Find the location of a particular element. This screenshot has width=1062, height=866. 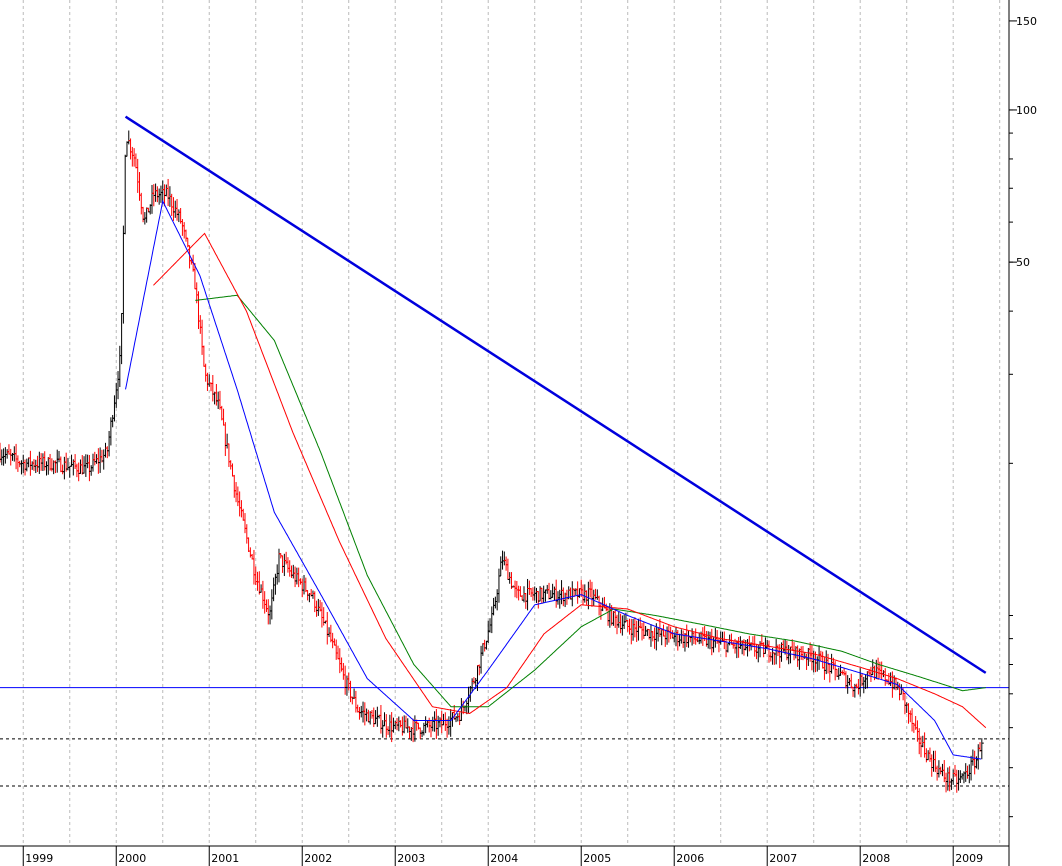

x-tick-label: 2003 is located at coordinates (411, 858).